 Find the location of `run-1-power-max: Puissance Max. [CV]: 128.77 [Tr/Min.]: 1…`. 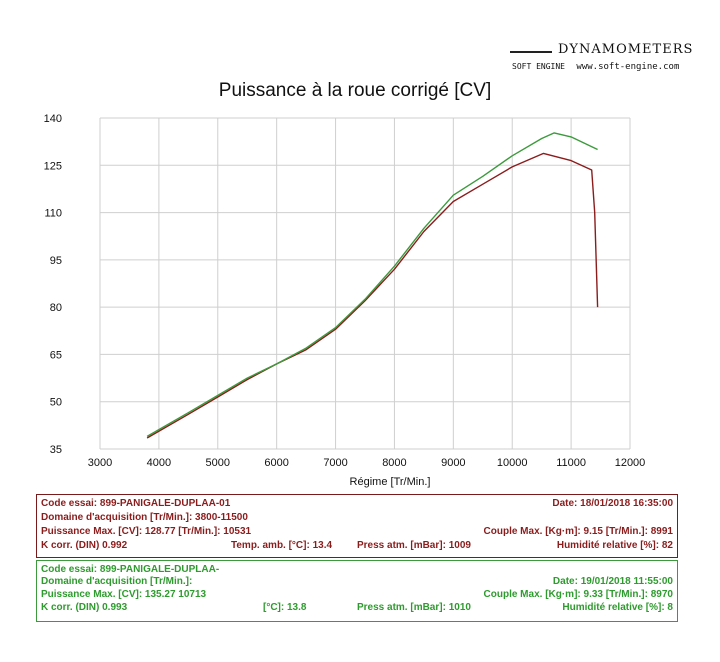

run-1-power-max: Puissance Max. [CV]: 128.77 [Tr/Min.]: 1… is located at coordinates (146, 531).